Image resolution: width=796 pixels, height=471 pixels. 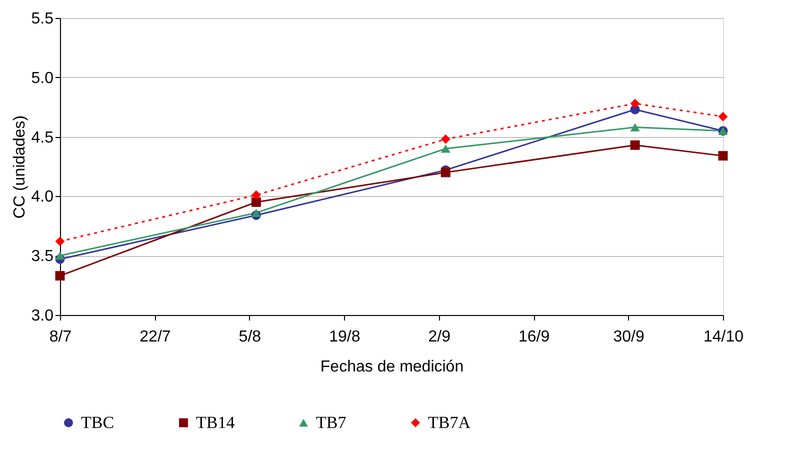 What do you see at coordinates (42, 197) in the screenshot?
I see `y-tick-label: 4.0` at bounding box center [42, 197].